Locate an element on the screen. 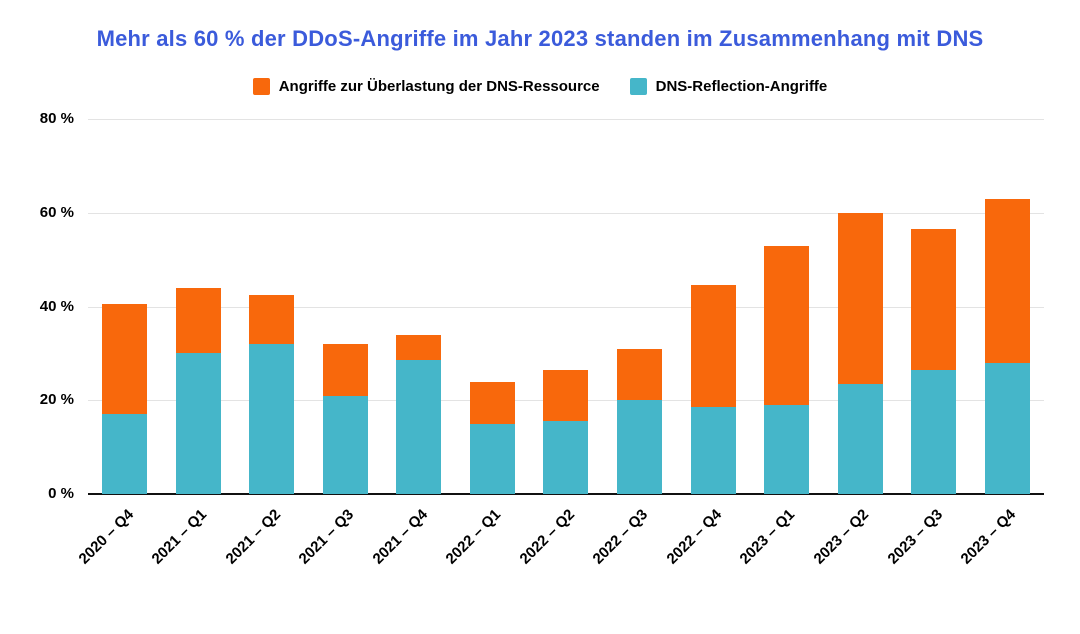 The height and width of the screenshot is (634, 1080). bar-2022–Q1: 2022 – Q1 is located at coordinates (479, 343).